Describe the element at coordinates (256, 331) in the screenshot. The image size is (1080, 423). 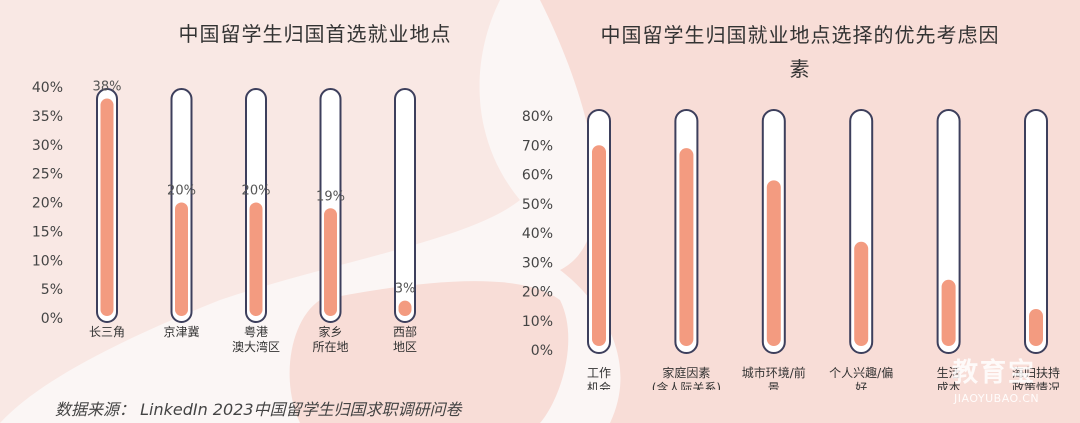
I see `x-tick-label: 粤港` at that location.